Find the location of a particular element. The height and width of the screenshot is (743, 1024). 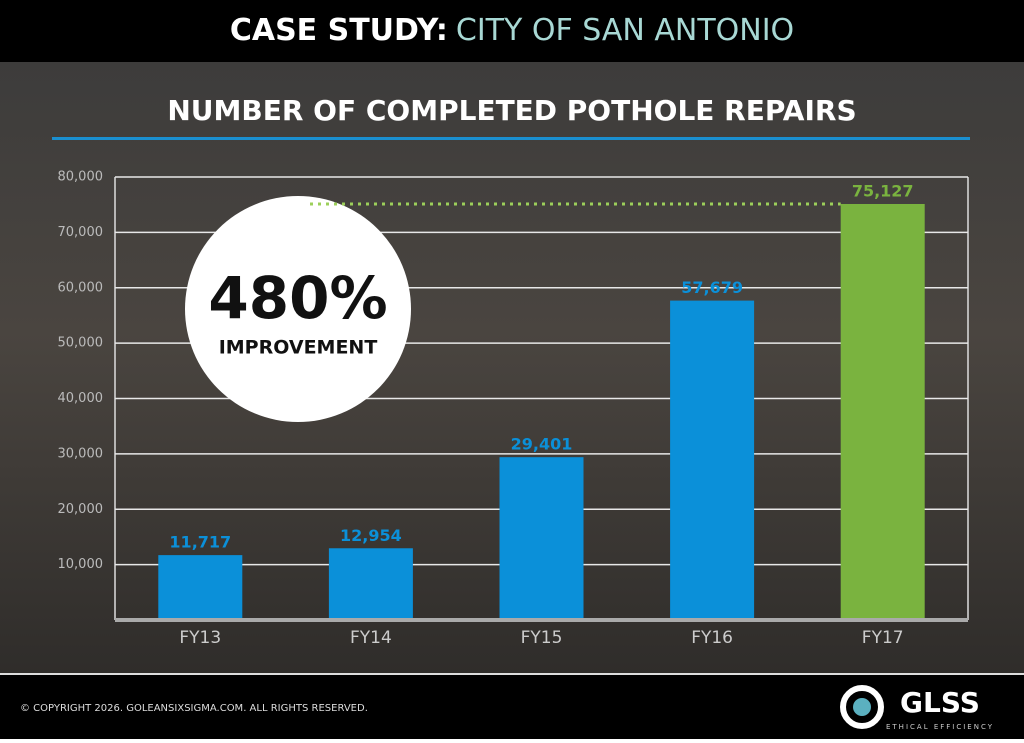

header-band is located at coordinates (512, 31).